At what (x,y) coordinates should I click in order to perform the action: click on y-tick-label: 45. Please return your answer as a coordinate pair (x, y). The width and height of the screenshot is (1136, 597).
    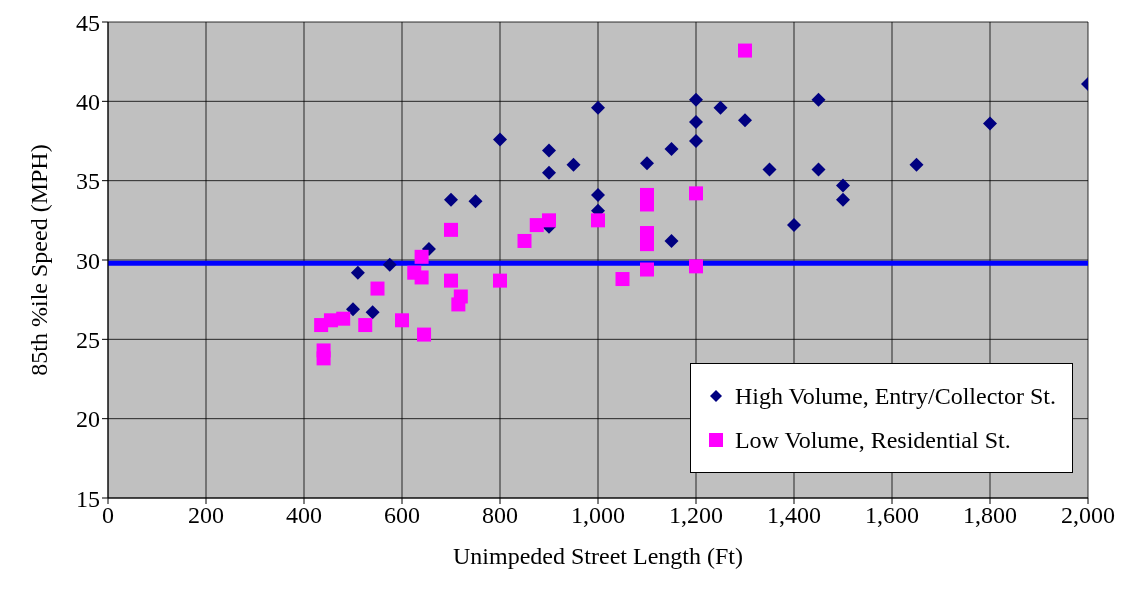
    Looking at the image, I should click on (88, 22).